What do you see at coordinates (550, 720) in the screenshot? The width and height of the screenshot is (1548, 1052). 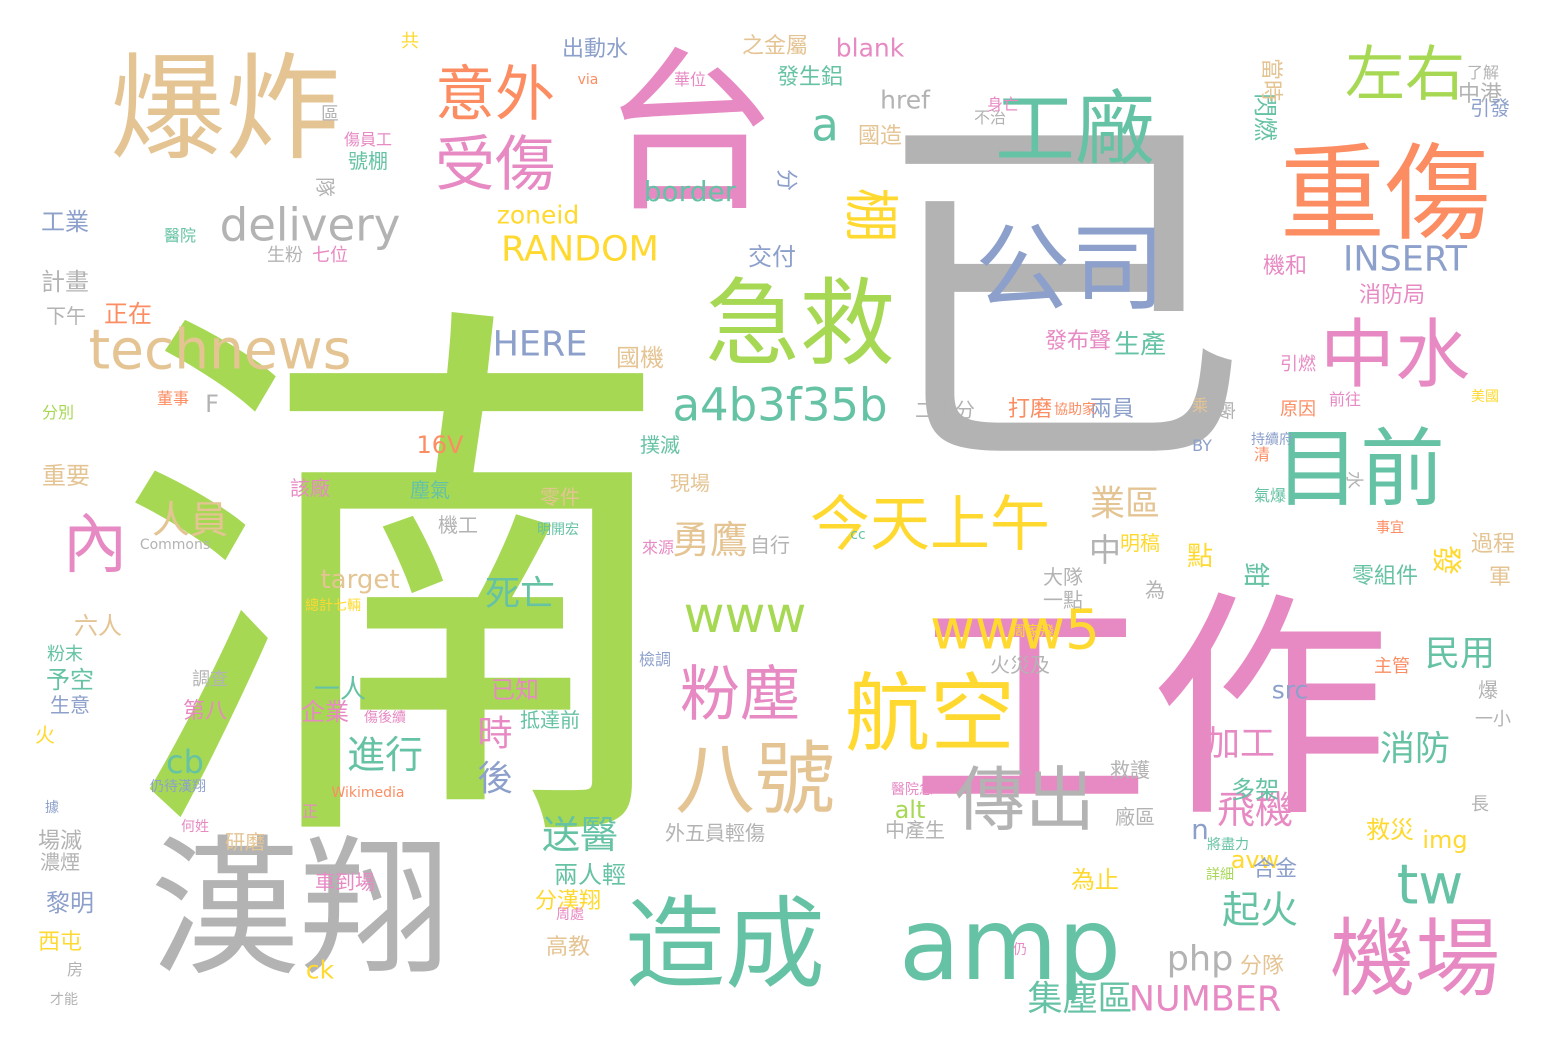 I see `cloud-word: 抵達前` at bounding box center [550, 720].